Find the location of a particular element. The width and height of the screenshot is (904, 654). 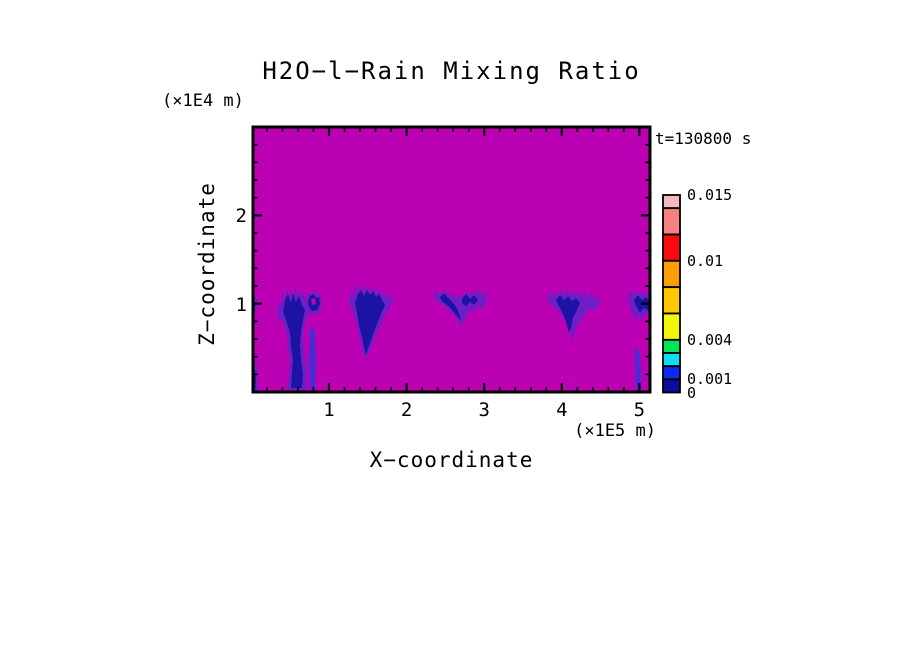

rain-region-cell-d-core is located at coordinates (450, 307).